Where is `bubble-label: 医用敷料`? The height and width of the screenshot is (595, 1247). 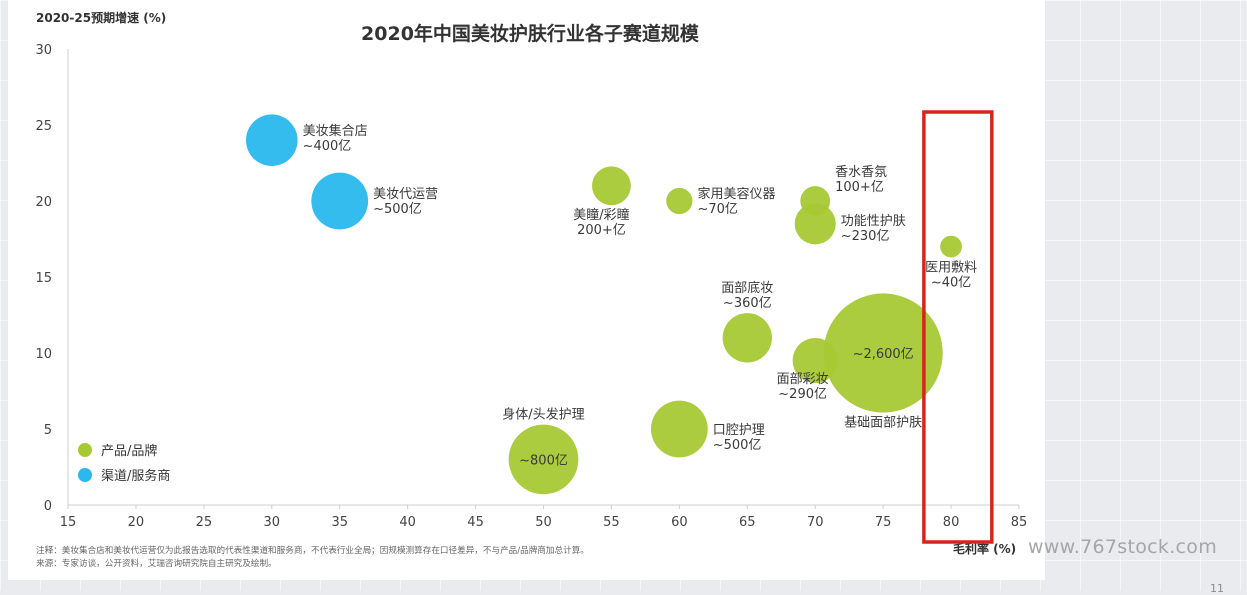
bubble-label: 医用敷料 is located at coordinates (951, 267).